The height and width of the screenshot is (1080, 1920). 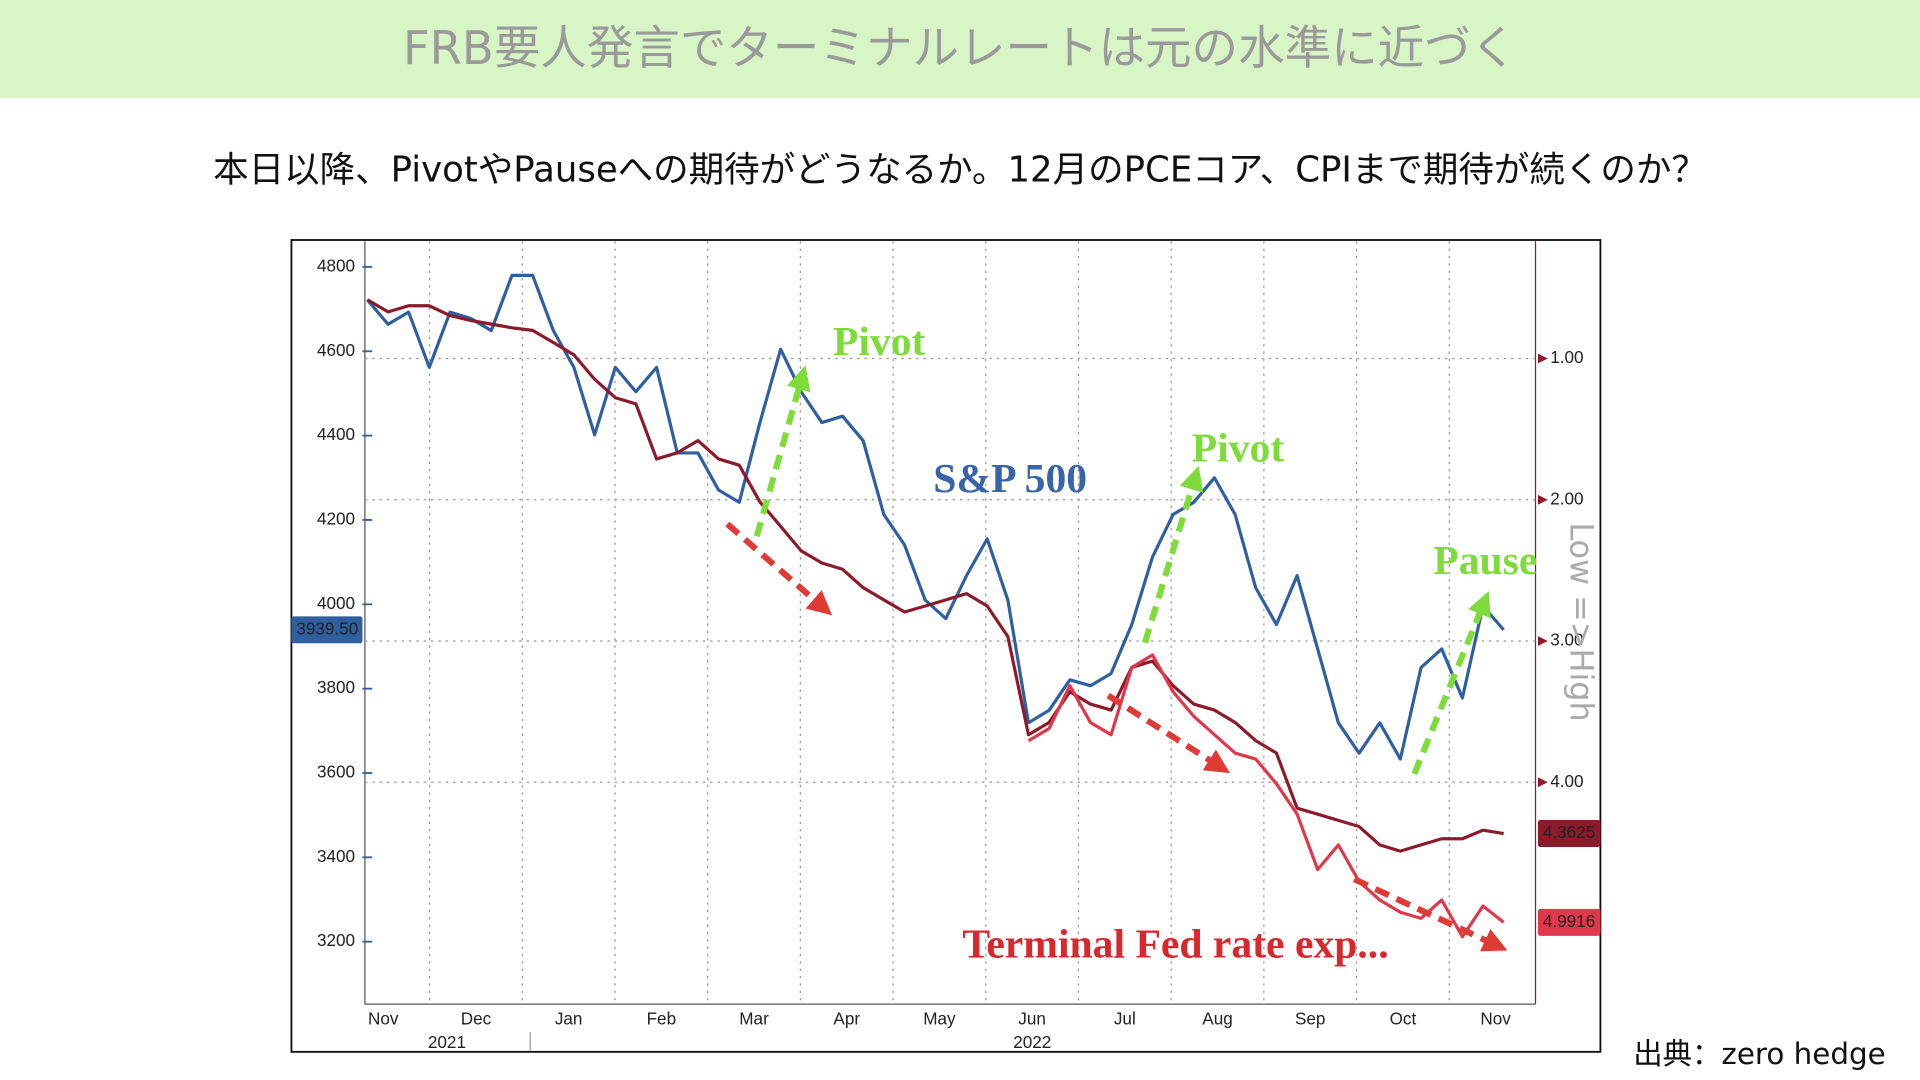 I want to click on value-label: 4.3625, so click(x=1569, y=832).